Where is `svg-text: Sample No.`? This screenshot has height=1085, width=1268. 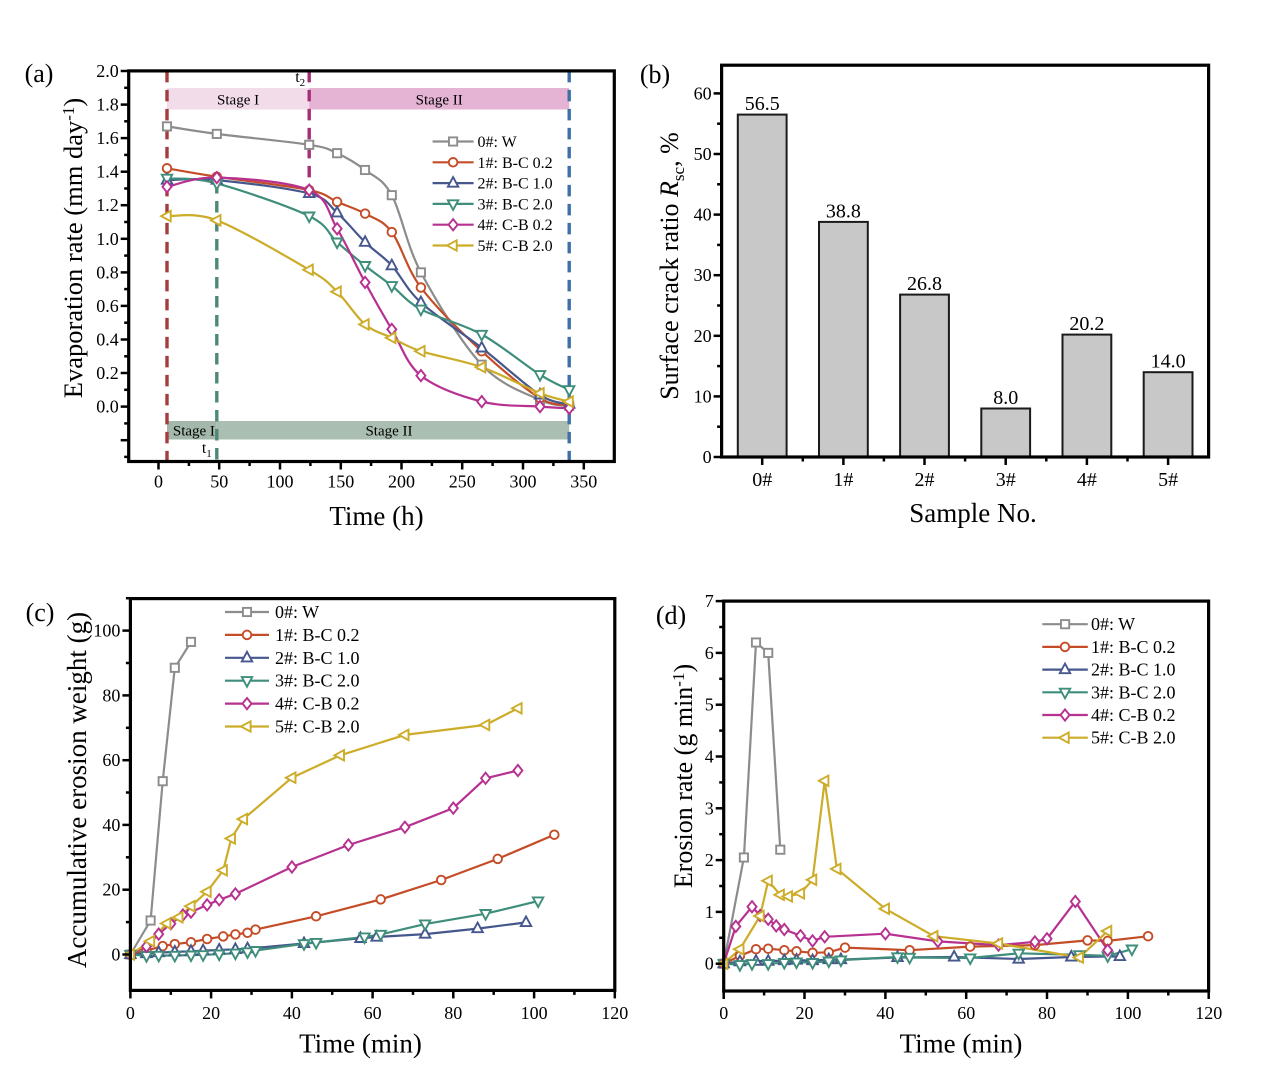
svg-text: Sample No. is located at coordinates (973, 513).